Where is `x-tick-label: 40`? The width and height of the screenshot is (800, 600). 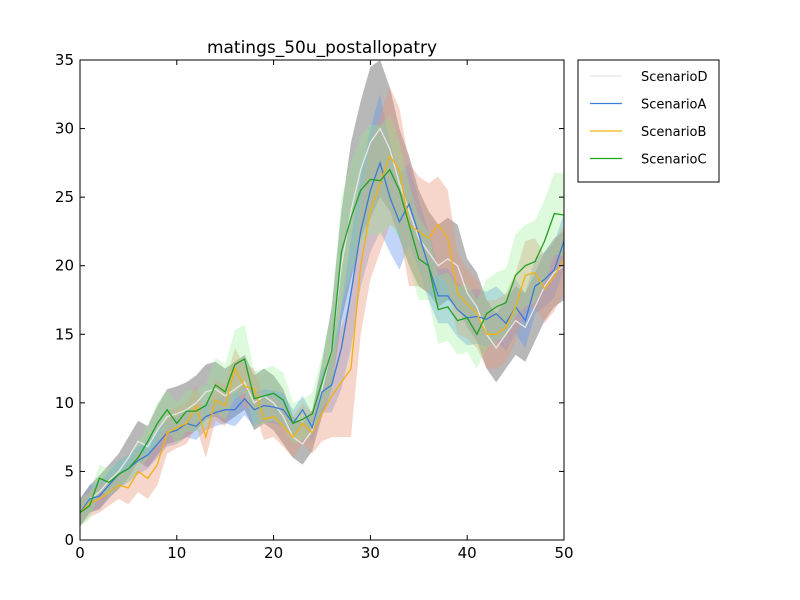
x-tick-label: 40 is located at coordinates (467, 553).